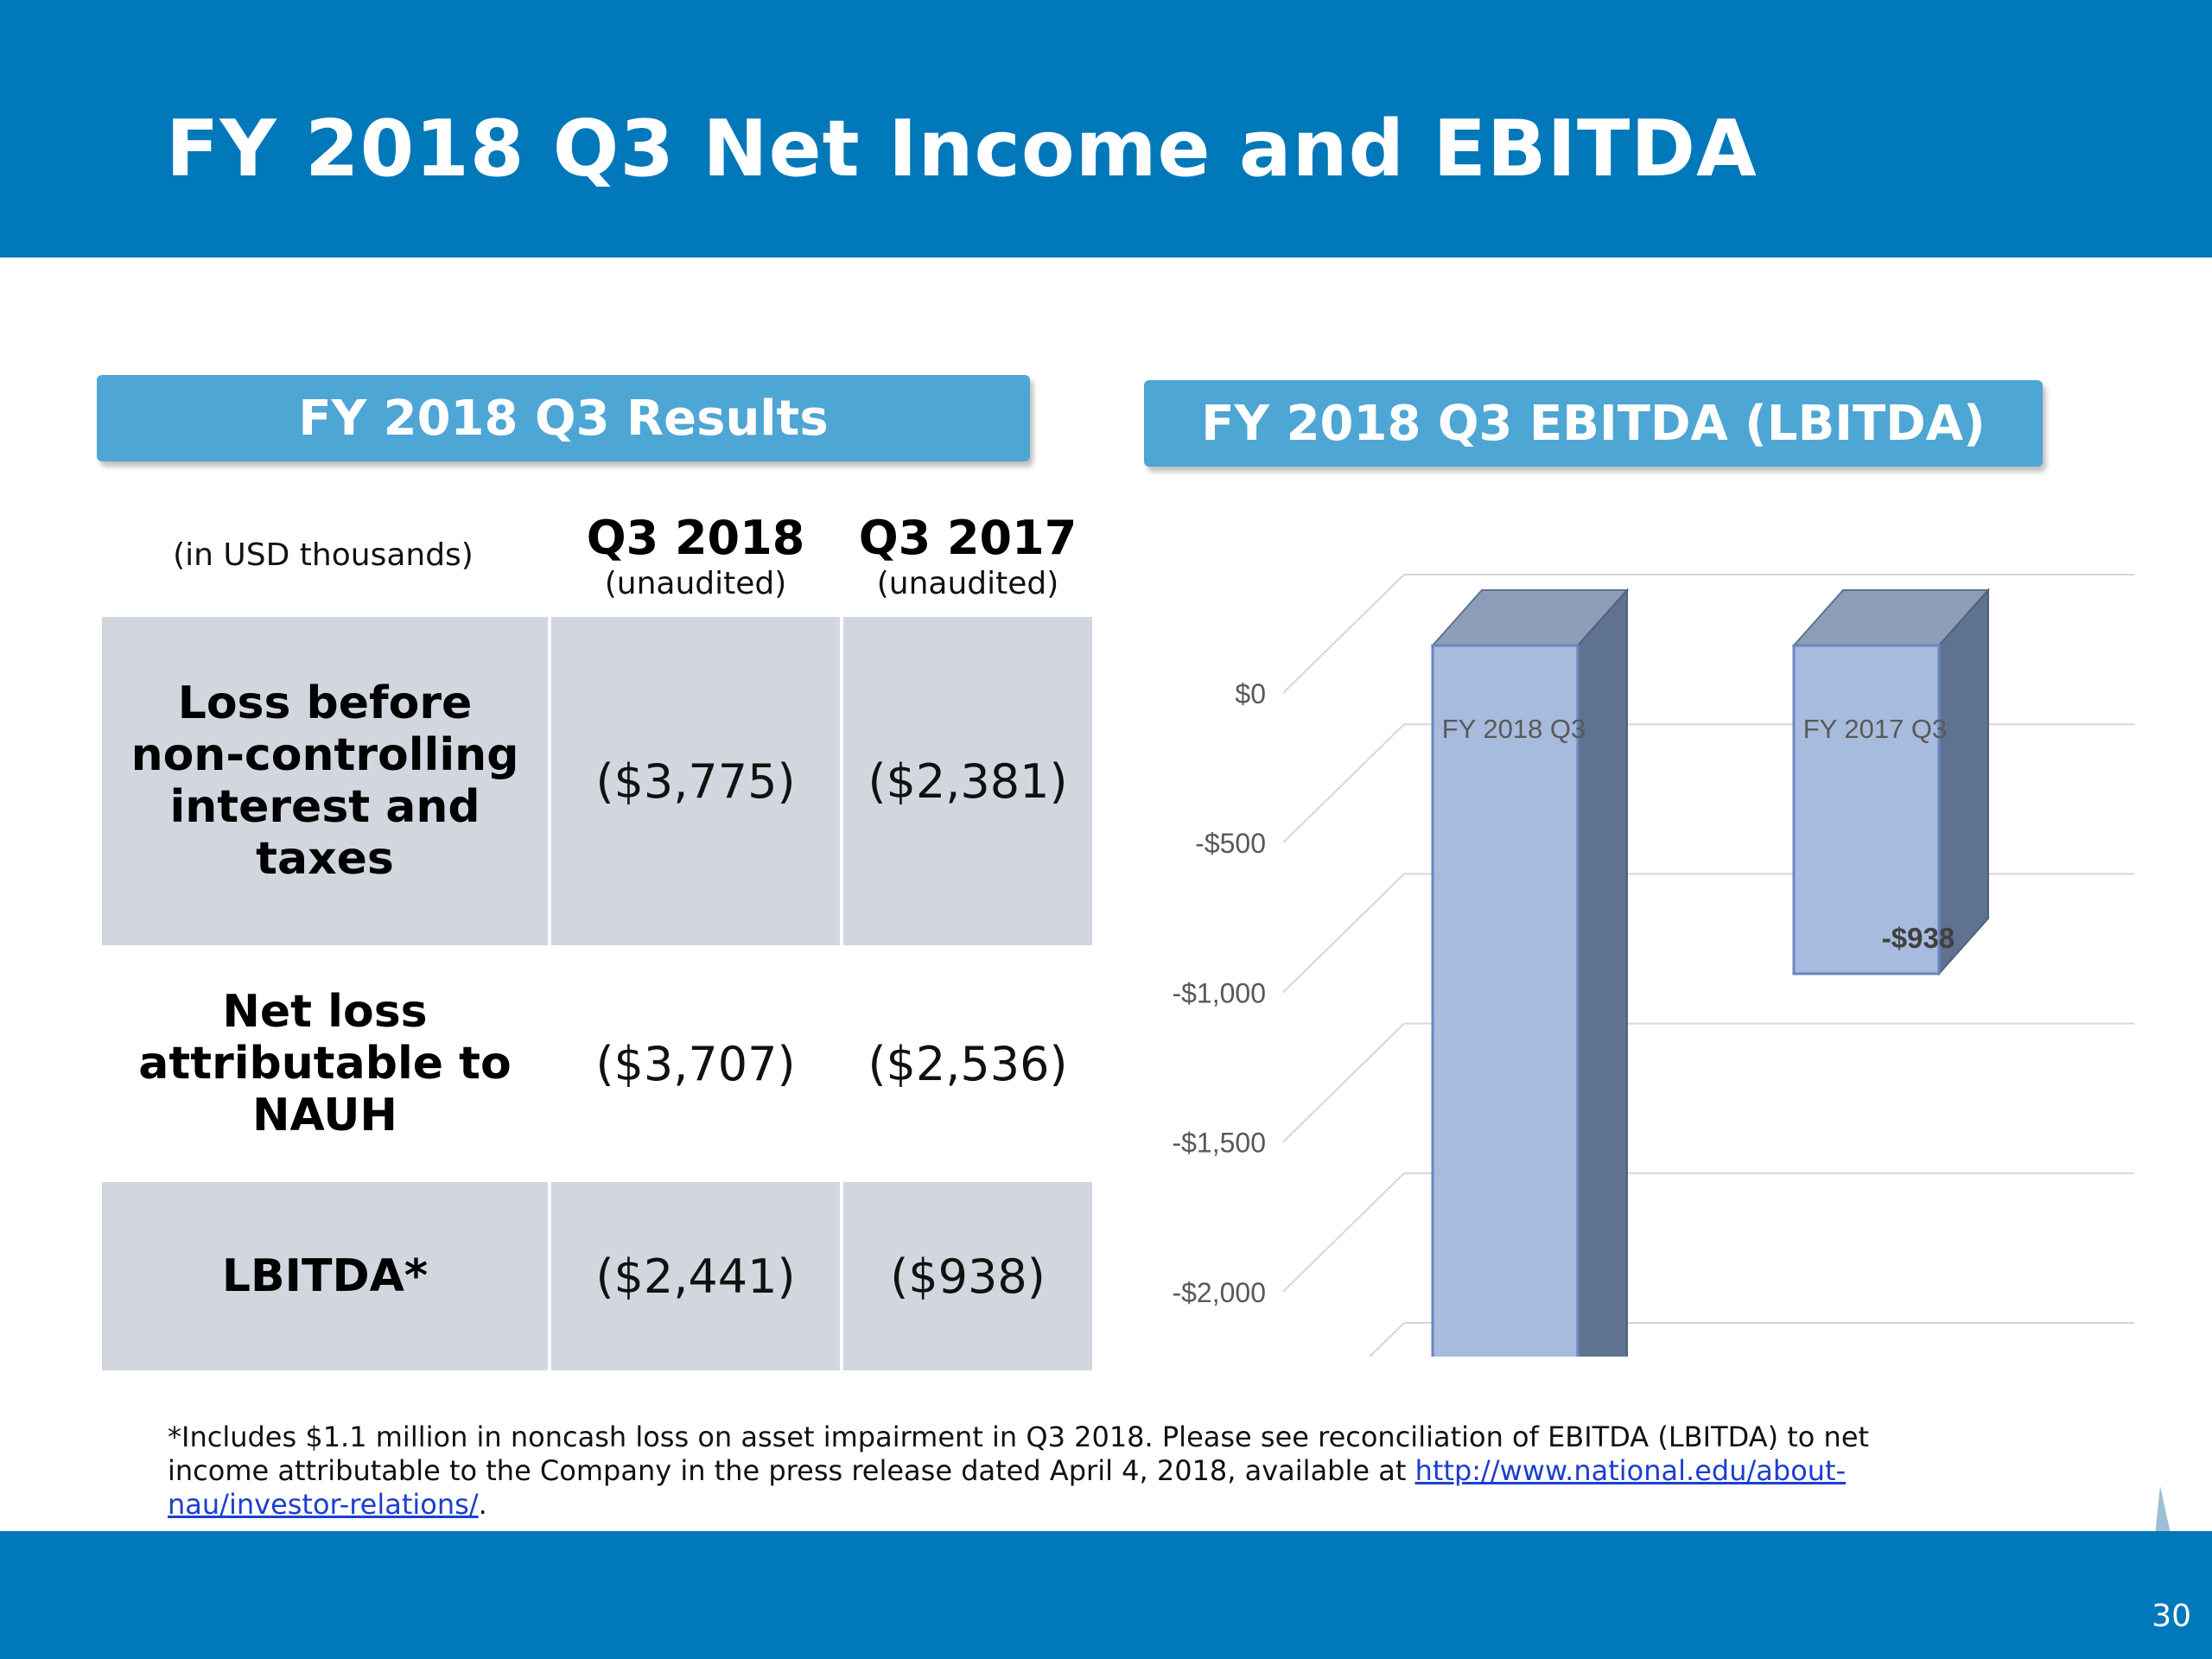 The width and height of the screenshot is (2212, 1659). What do you see at coordinates (1219, 1143) in the screenshot?
I see `y-tick-label: -$1,500` at bounding box center [1219, 1143].